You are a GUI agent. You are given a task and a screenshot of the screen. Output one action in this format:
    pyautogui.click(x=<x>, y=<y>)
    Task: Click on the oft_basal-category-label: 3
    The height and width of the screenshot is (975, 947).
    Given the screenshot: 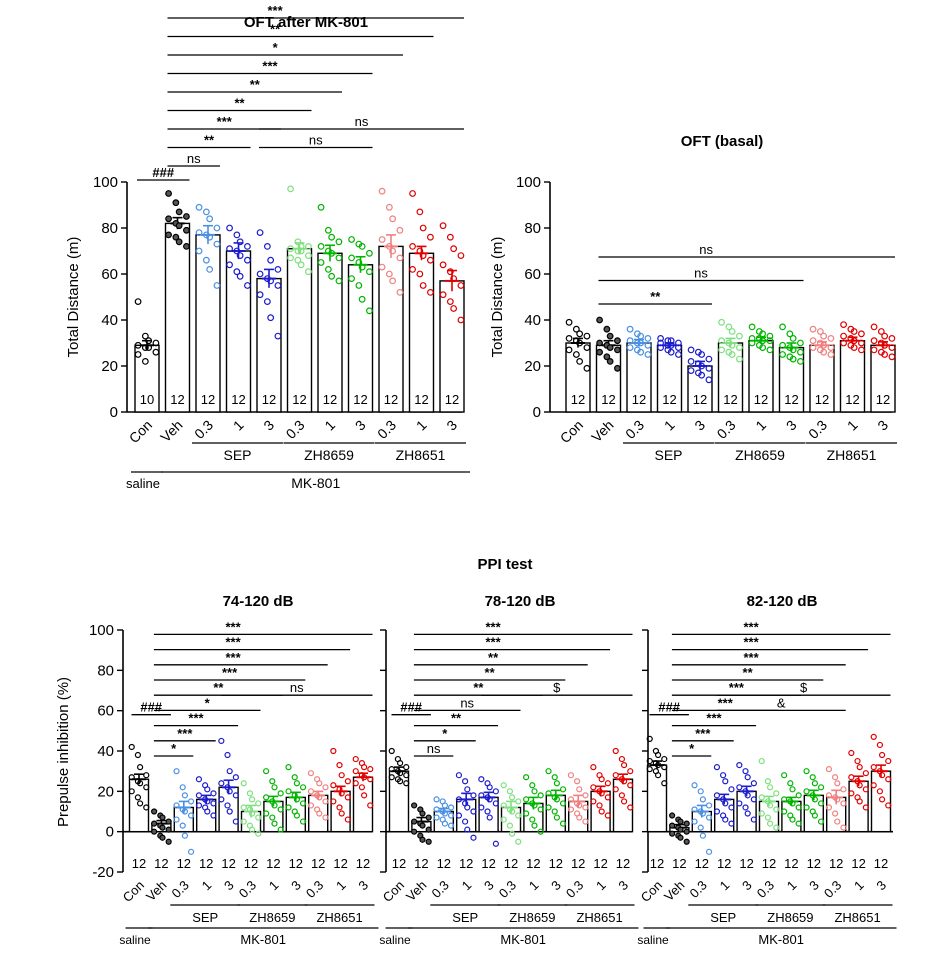 What is the action you would take?
    pyautogui.click(x=791, y=425)
    